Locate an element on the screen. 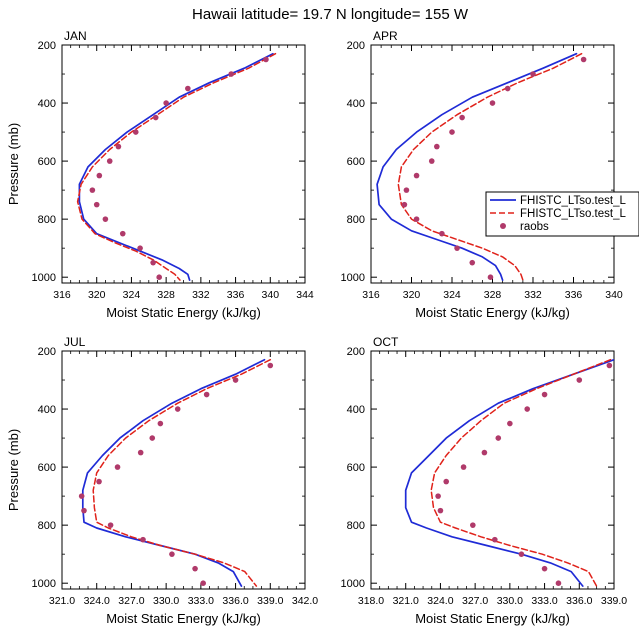  y-axis-label-jan: Pressure (mb) is located at coordinates (13, 164).